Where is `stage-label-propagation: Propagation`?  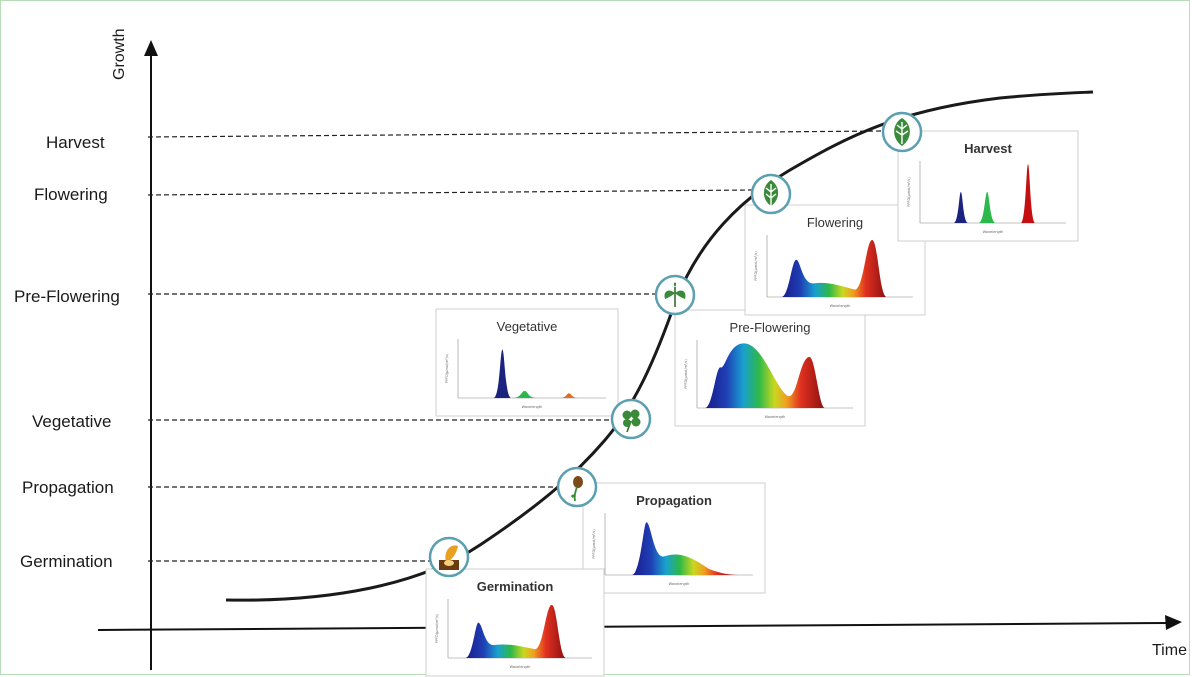
stage-label-propagation: Propagation is located at coordinates (68, 487).